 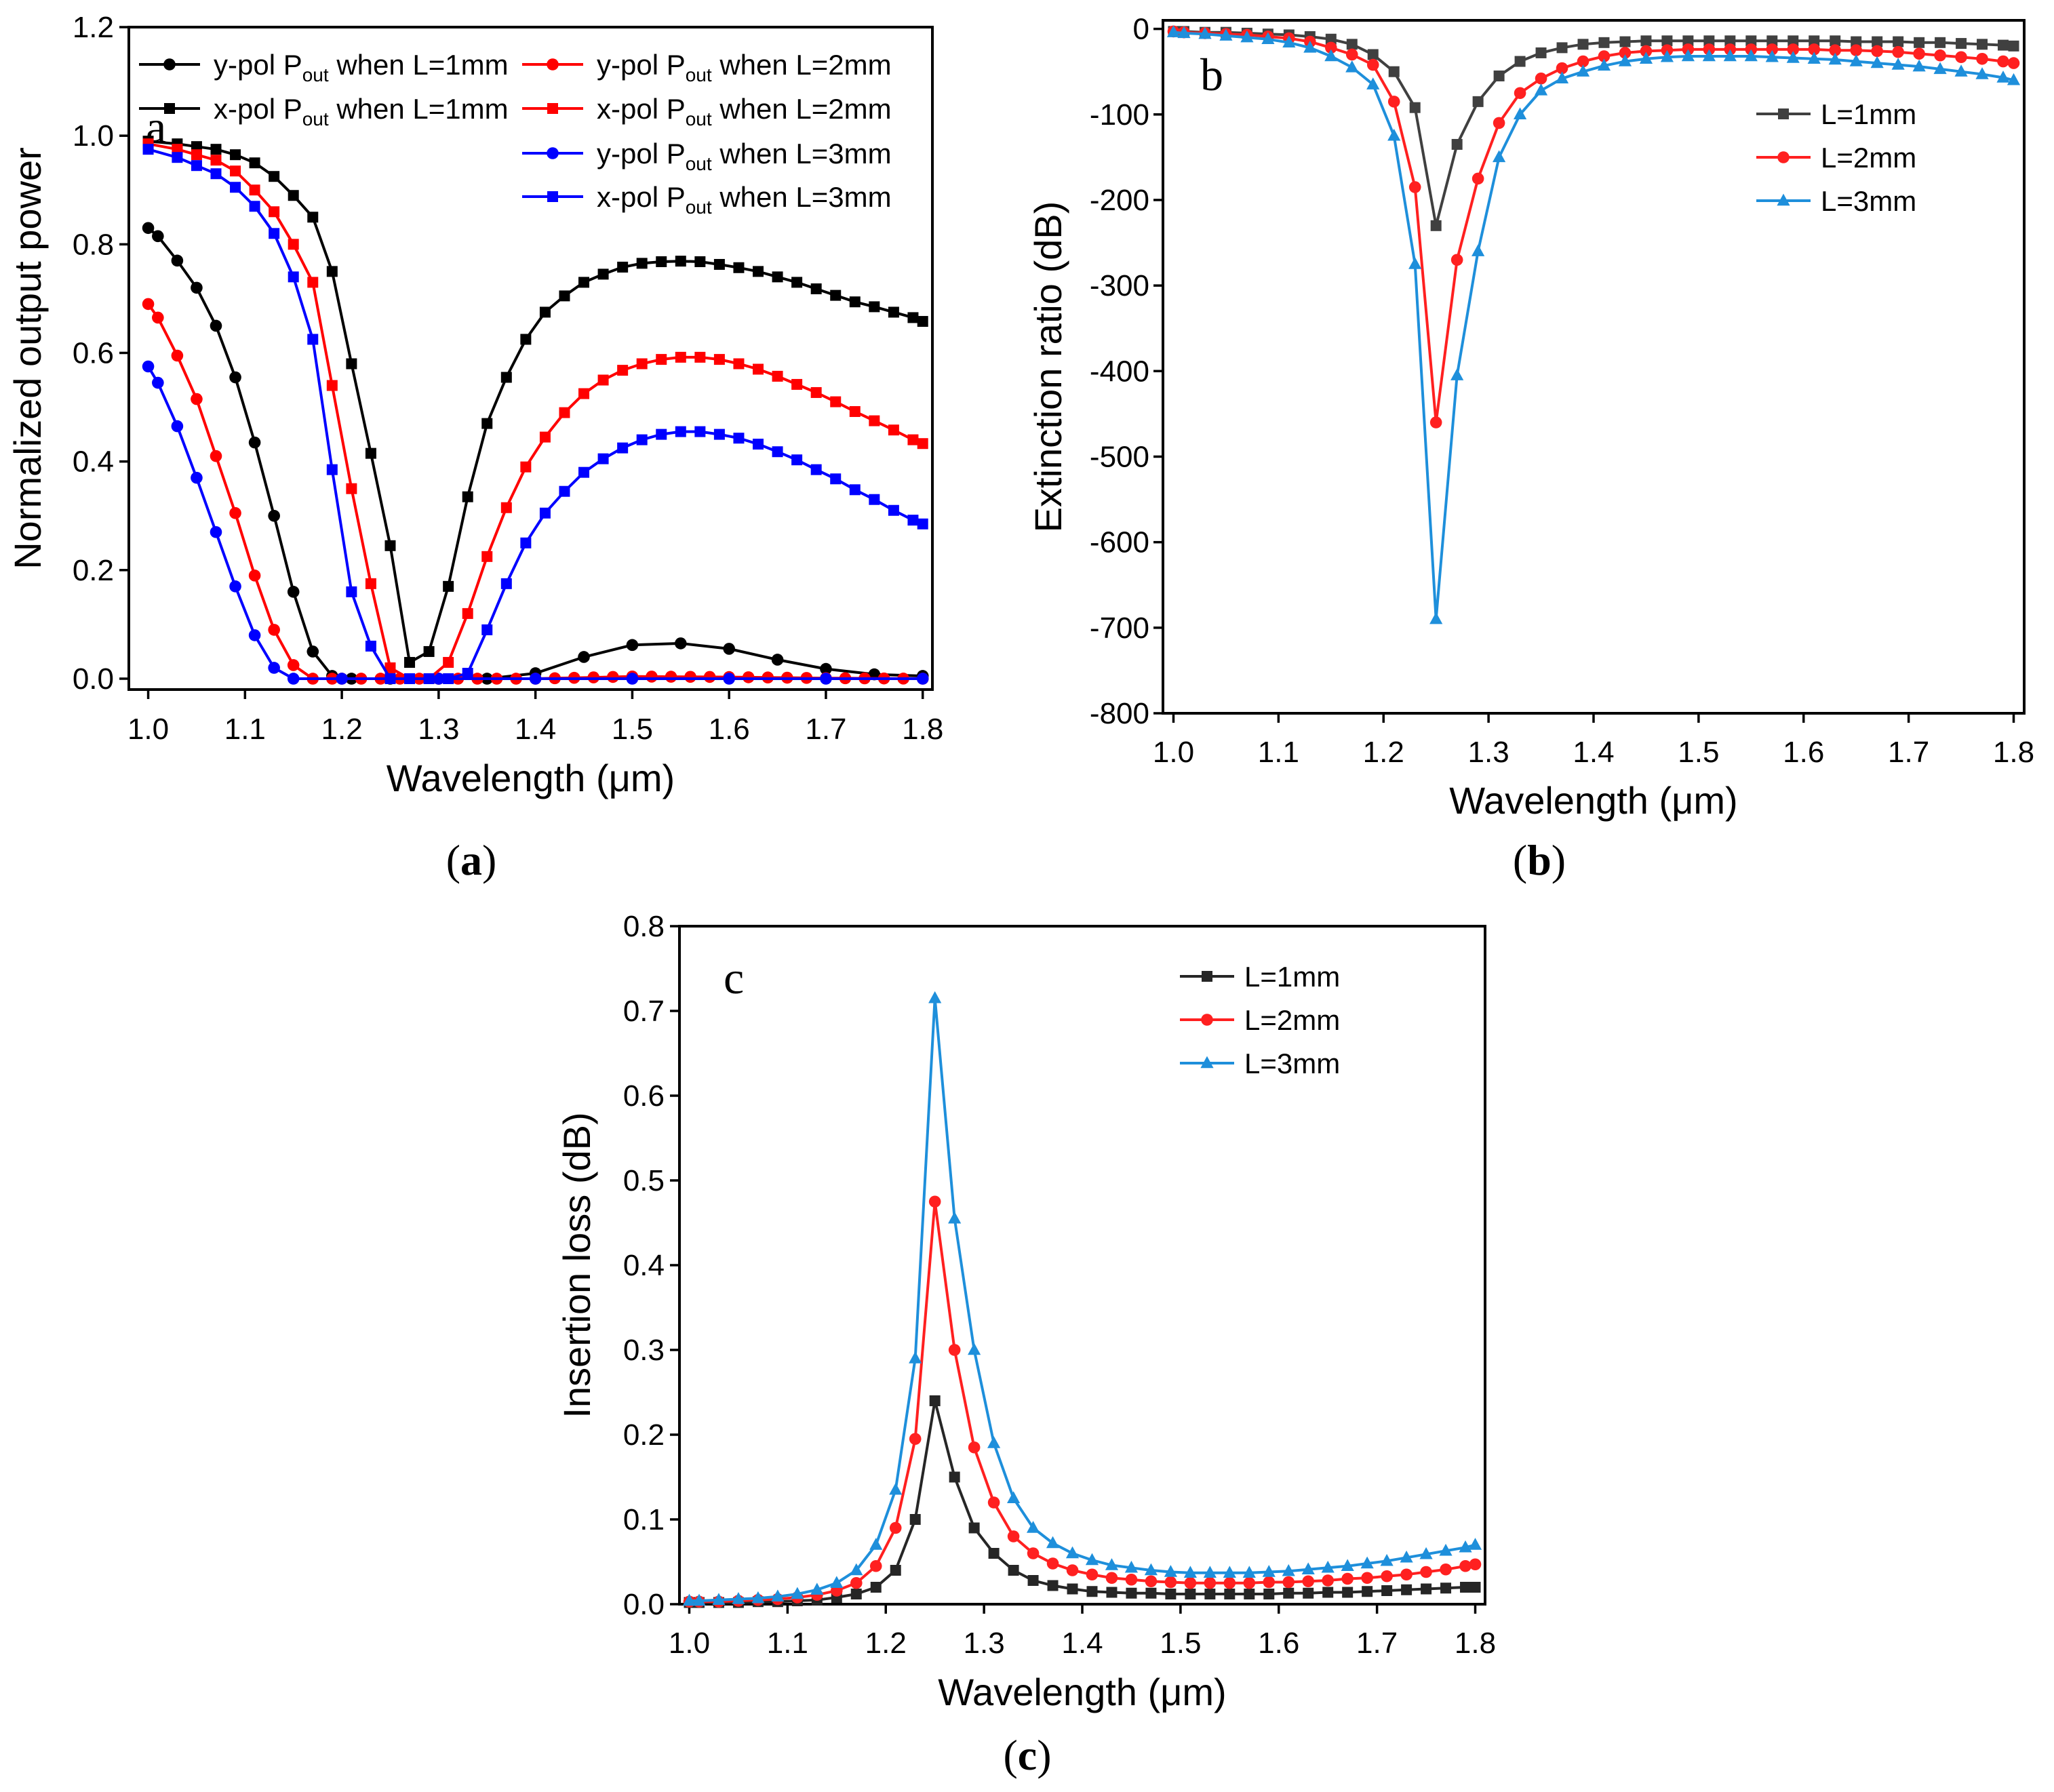 What do you see at coordinates (531, 778) in the screenshot?
I see `x-axis-title: Wavelength (μm)` at bounding box center [531, 778].